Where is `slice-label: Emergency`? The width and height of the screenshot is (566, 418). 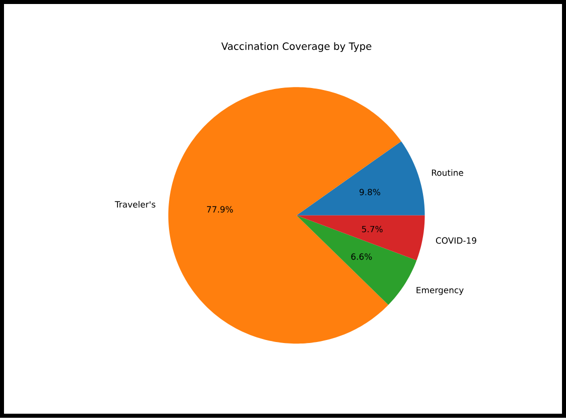 slice-label: Emergency is located at coordinates (440, 291).